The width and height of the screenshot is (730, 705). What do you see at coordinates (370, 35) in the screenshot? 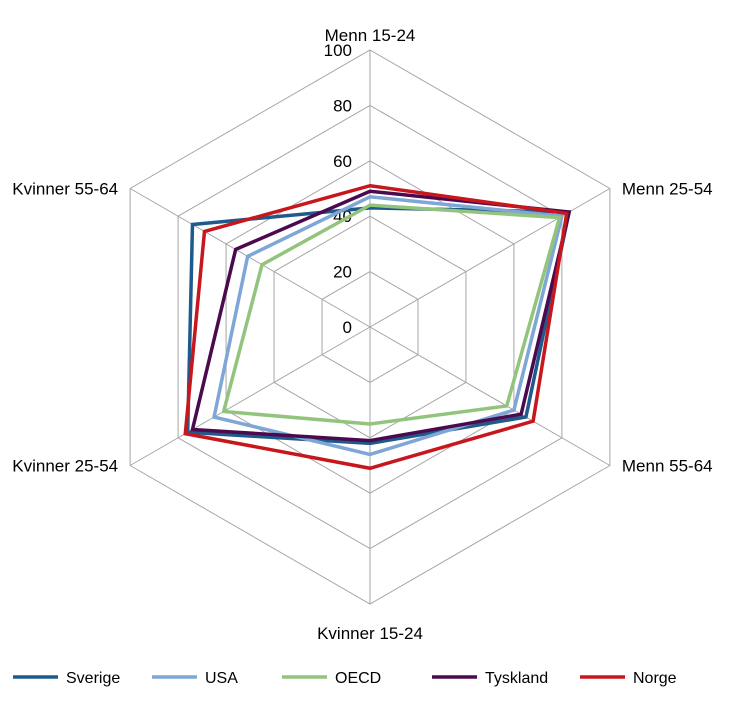
I see `axis-label-menn-15-24: Menn 15-24` at bounding box center [370, 35].